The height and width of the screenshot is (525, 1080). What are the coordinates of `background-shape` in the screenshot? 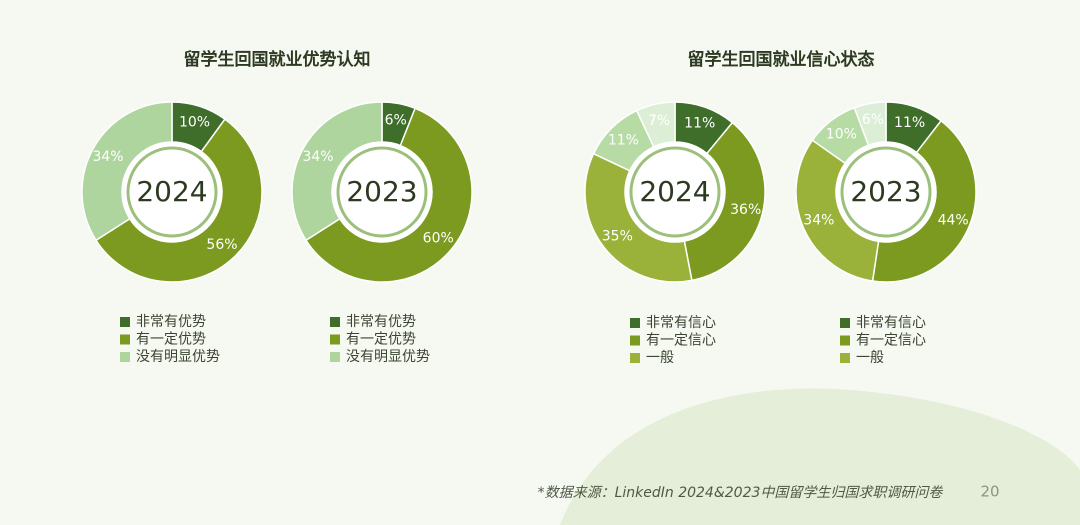 It's located at (820, 456).